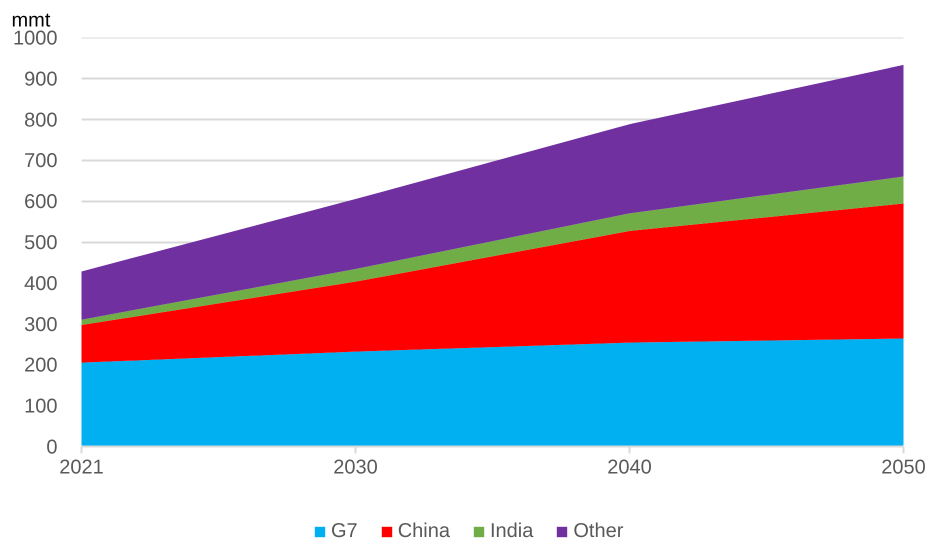 This screenshot has width=930, height=543. I want to click on x-tick-label: 2040, so click(629, 467).